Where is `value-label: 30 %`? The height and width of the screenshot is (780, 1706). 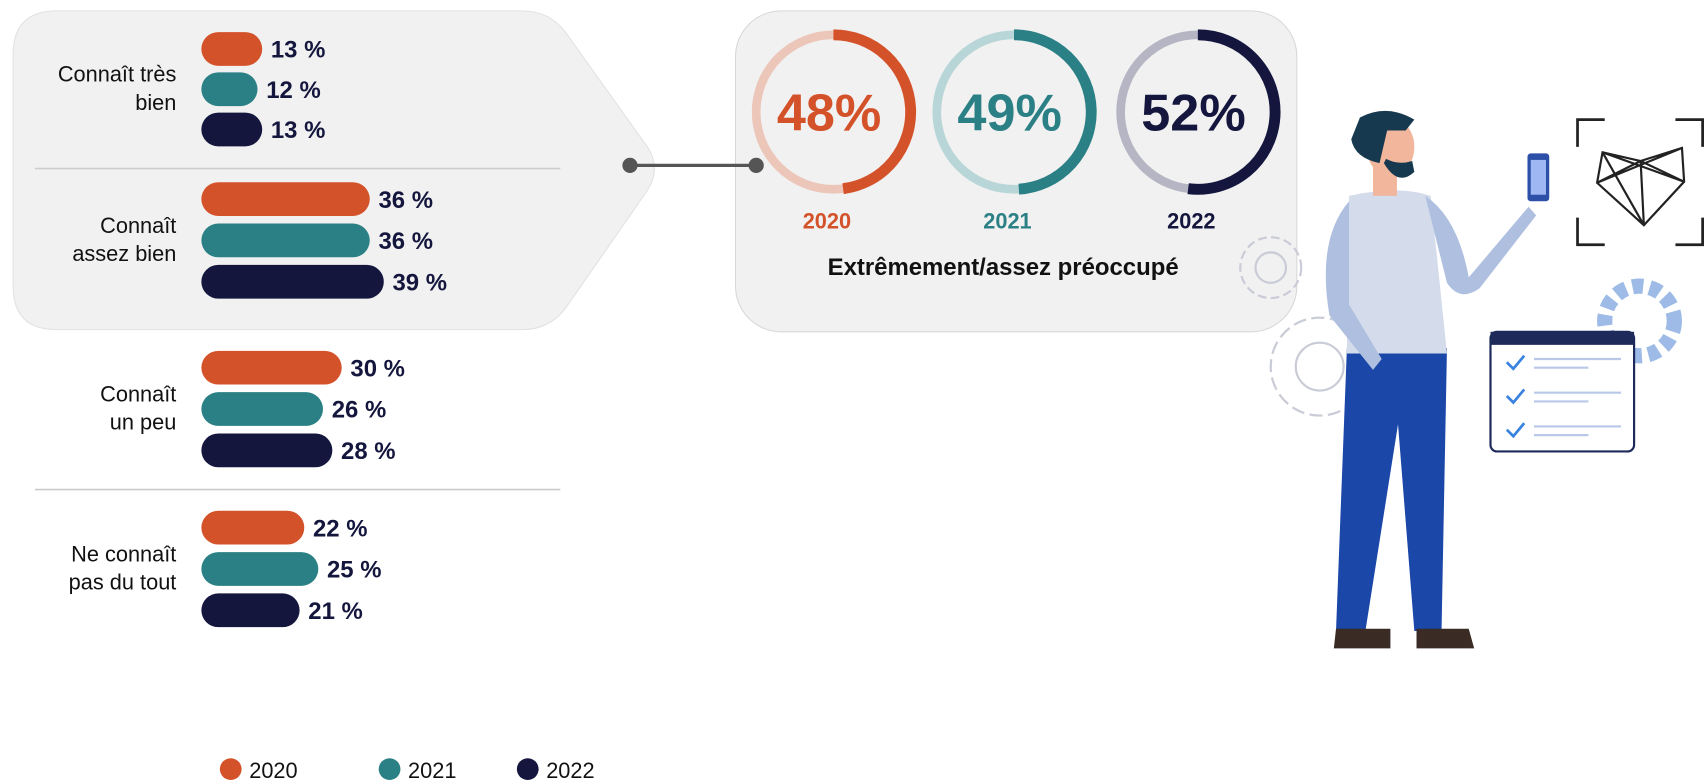
value-label: 30 % is located at coordinates (377, 368).